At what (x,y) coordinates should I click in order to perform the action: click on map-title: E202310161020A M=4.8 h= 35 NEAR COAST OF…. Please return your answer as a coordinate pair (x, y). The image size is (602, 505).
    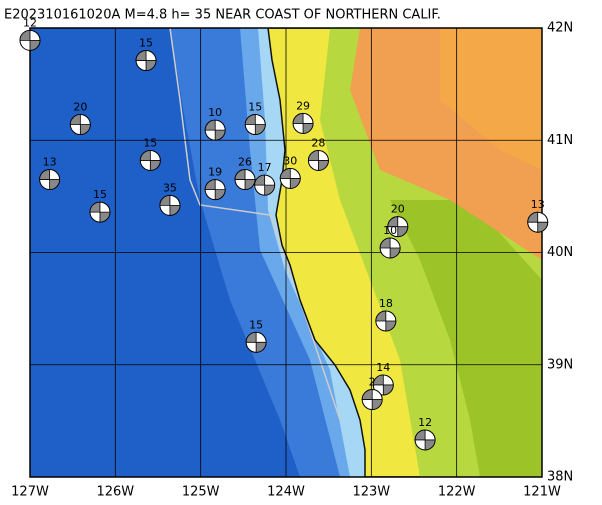
    Looking at the image, I should click on (222, 15).